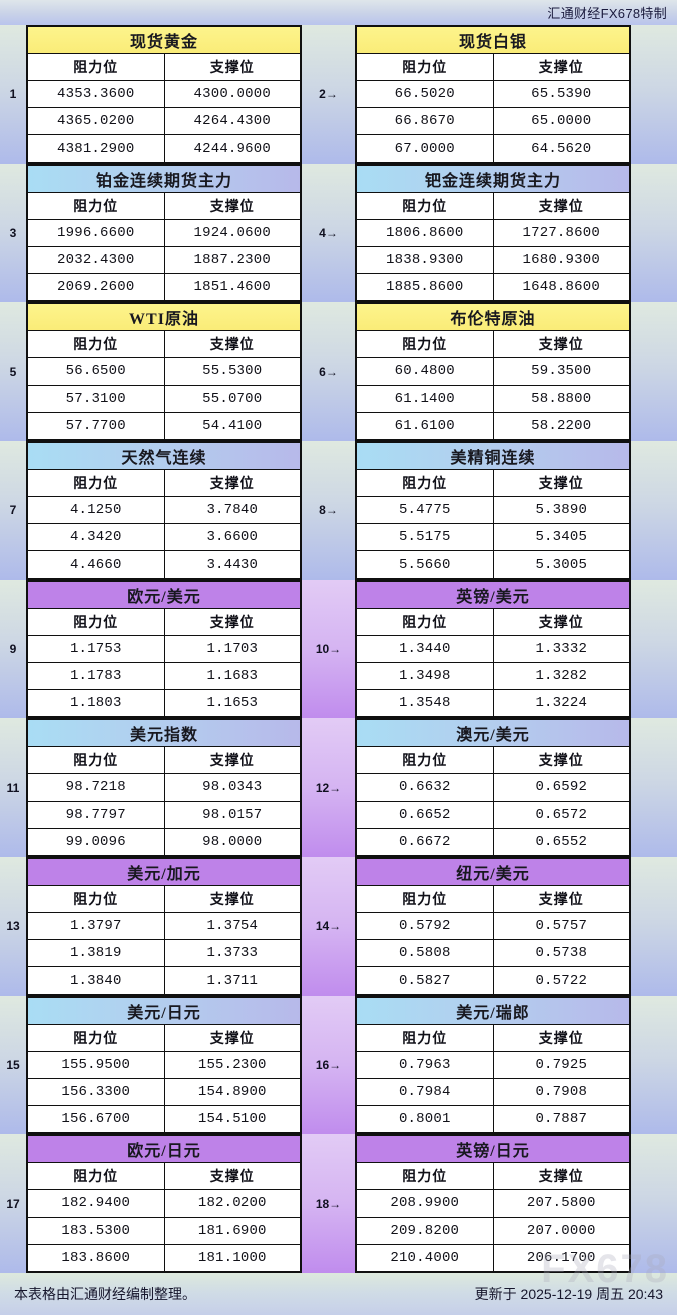 This screenshot has height=1315, width=677. What do you see at coordinates (232, 260) in the screenshot?
I see `support-value: 1887.2300` at bounding box center [232, 260].